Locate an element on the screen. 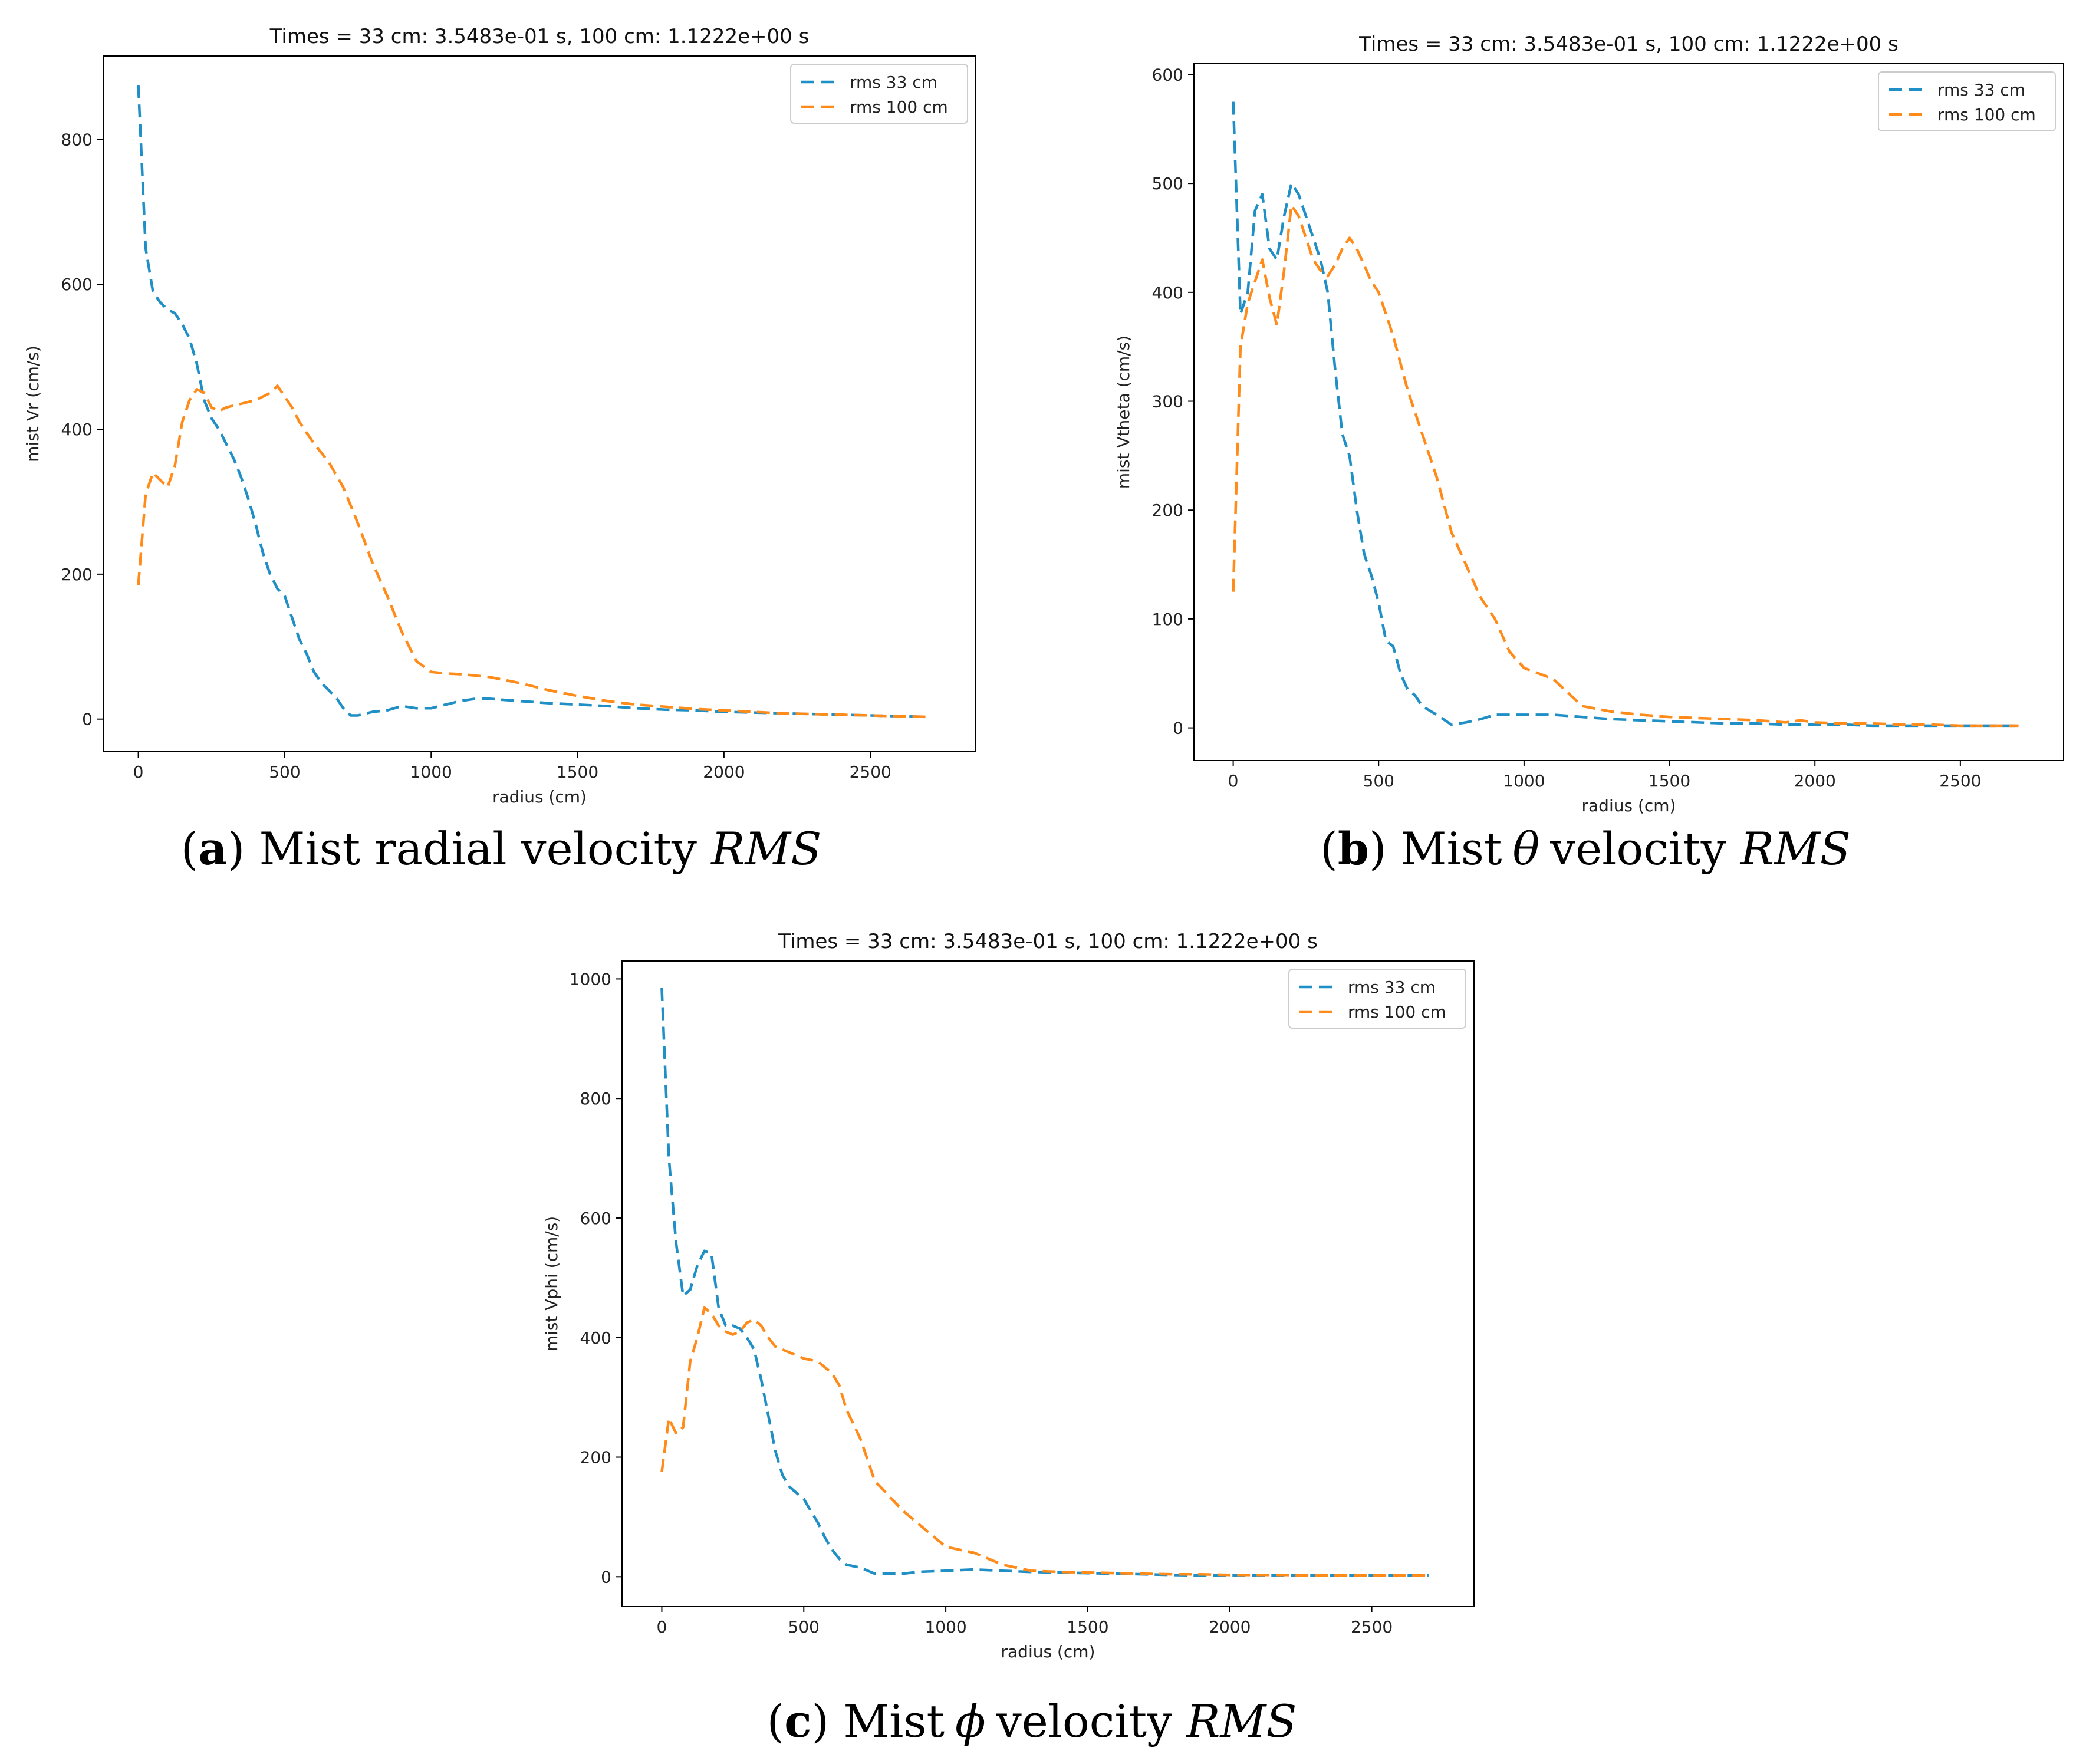 The height and width of the screenshot is (1764, 2086). caption-c: (c) Mist ϕ velocity RMS is located at coordinates (1031, 1721).